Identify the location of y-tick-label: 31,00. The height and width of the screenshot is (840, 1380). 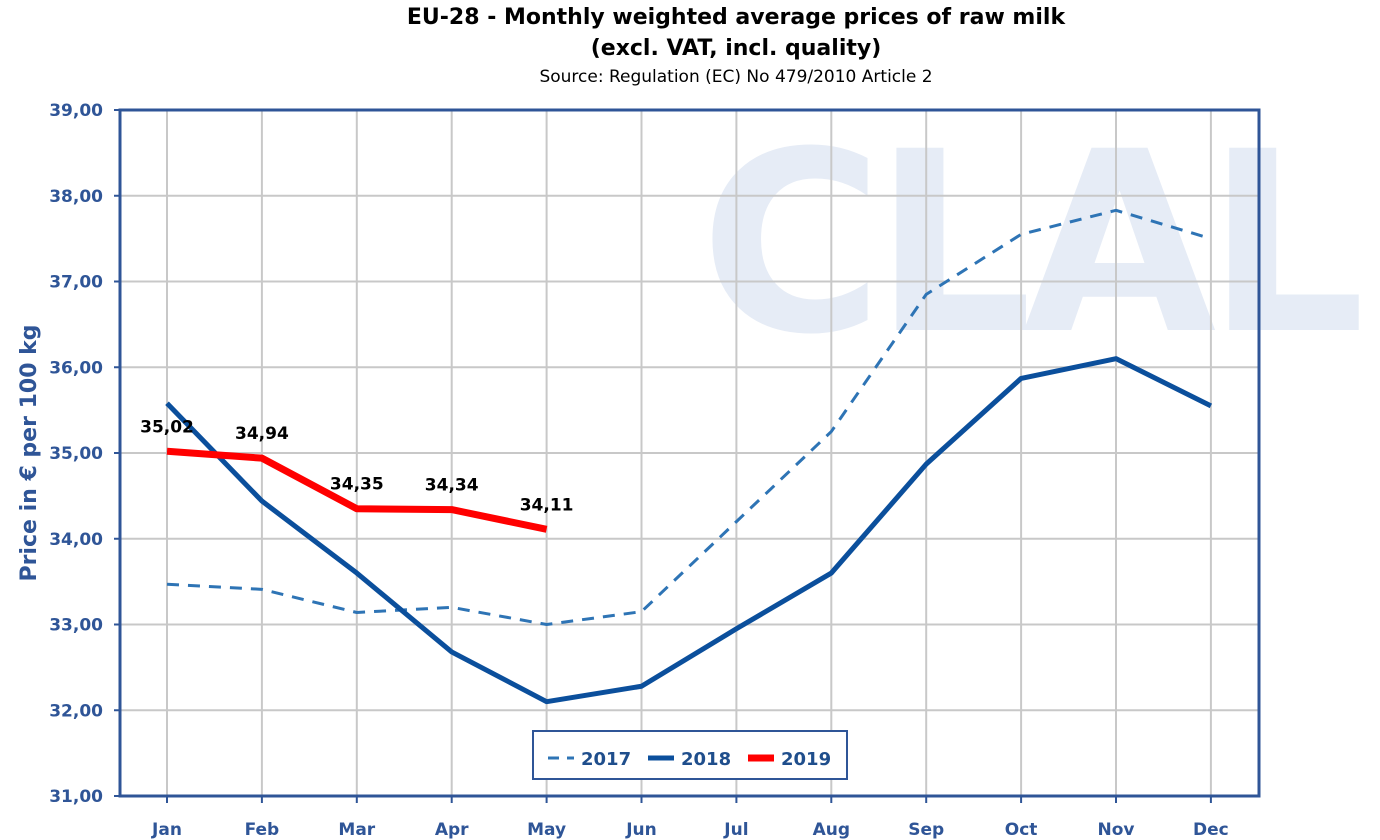
(76, 797).